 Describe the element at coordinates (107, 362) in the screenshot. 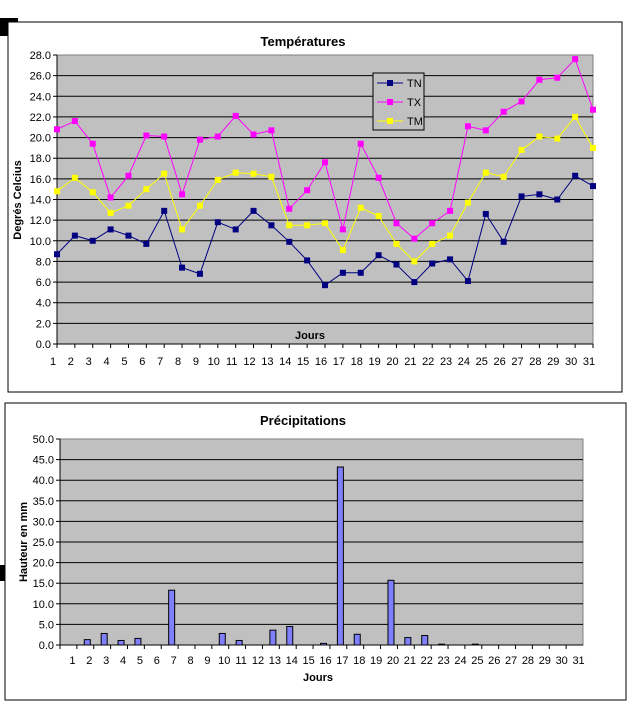

I see `x-tick-label: 4` at that location.